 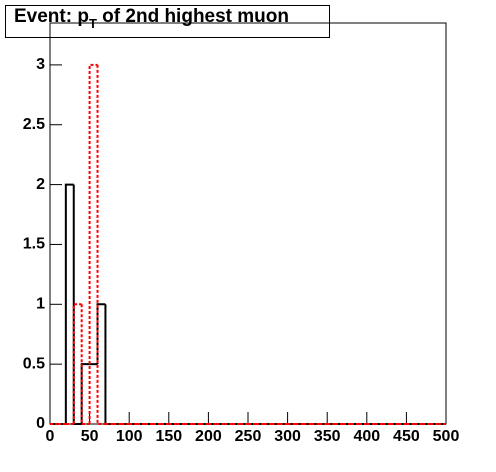 What do you see at coordinates (327, 436) in the screenshot?
I see `x-tick-label: 350` at bounding box center [327, 436].